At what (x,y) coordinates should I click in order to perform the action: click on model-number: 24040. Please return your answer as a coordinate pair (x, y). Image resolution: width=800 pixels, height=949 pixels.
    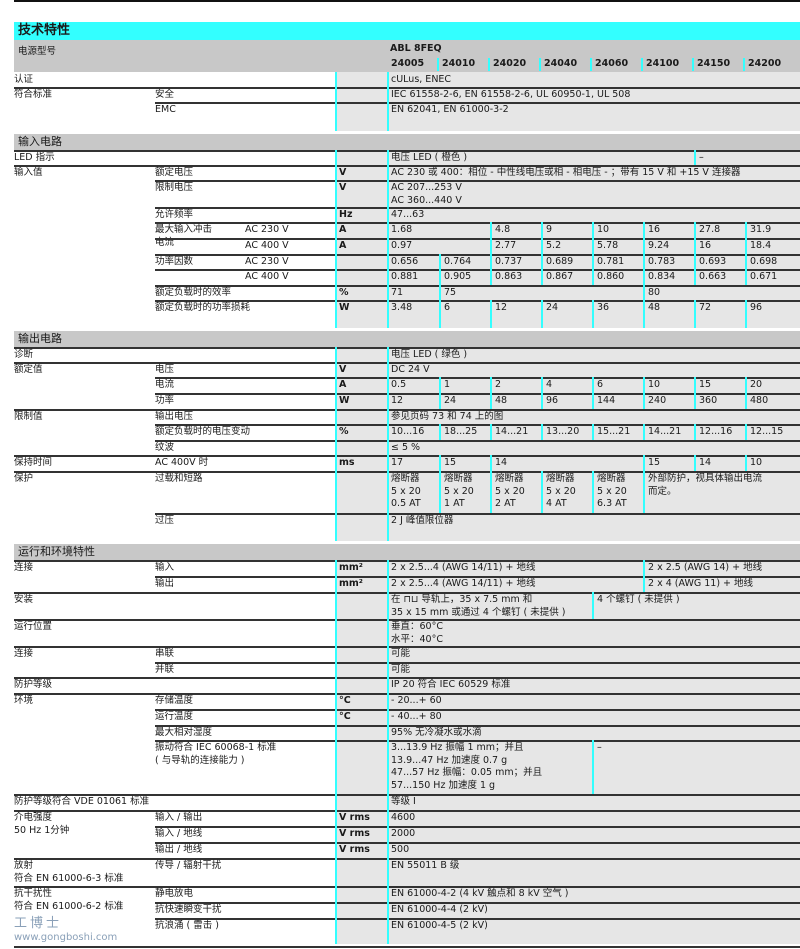
    Looking at the image, I should click on (564, 64).